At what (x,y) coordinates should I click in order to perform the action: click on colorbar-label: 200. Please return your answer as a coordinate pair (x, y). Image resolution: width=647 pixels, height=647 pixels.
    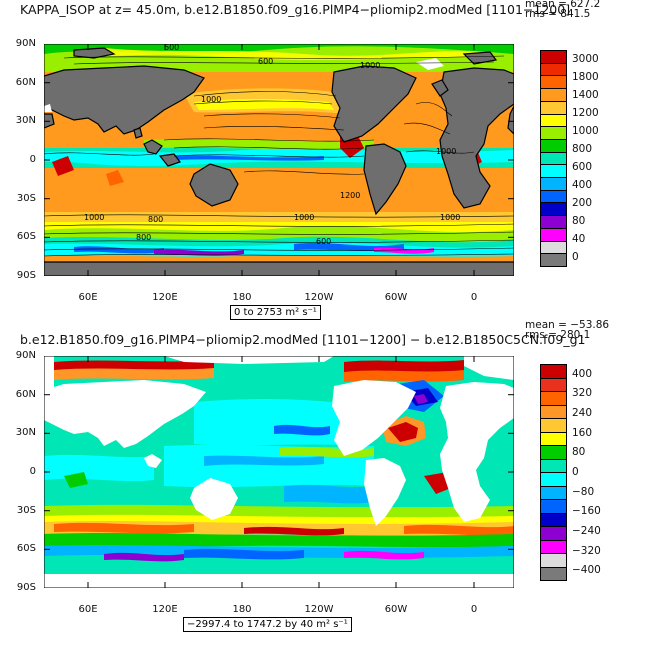
    Looking at the image, I should click on (582, 203).